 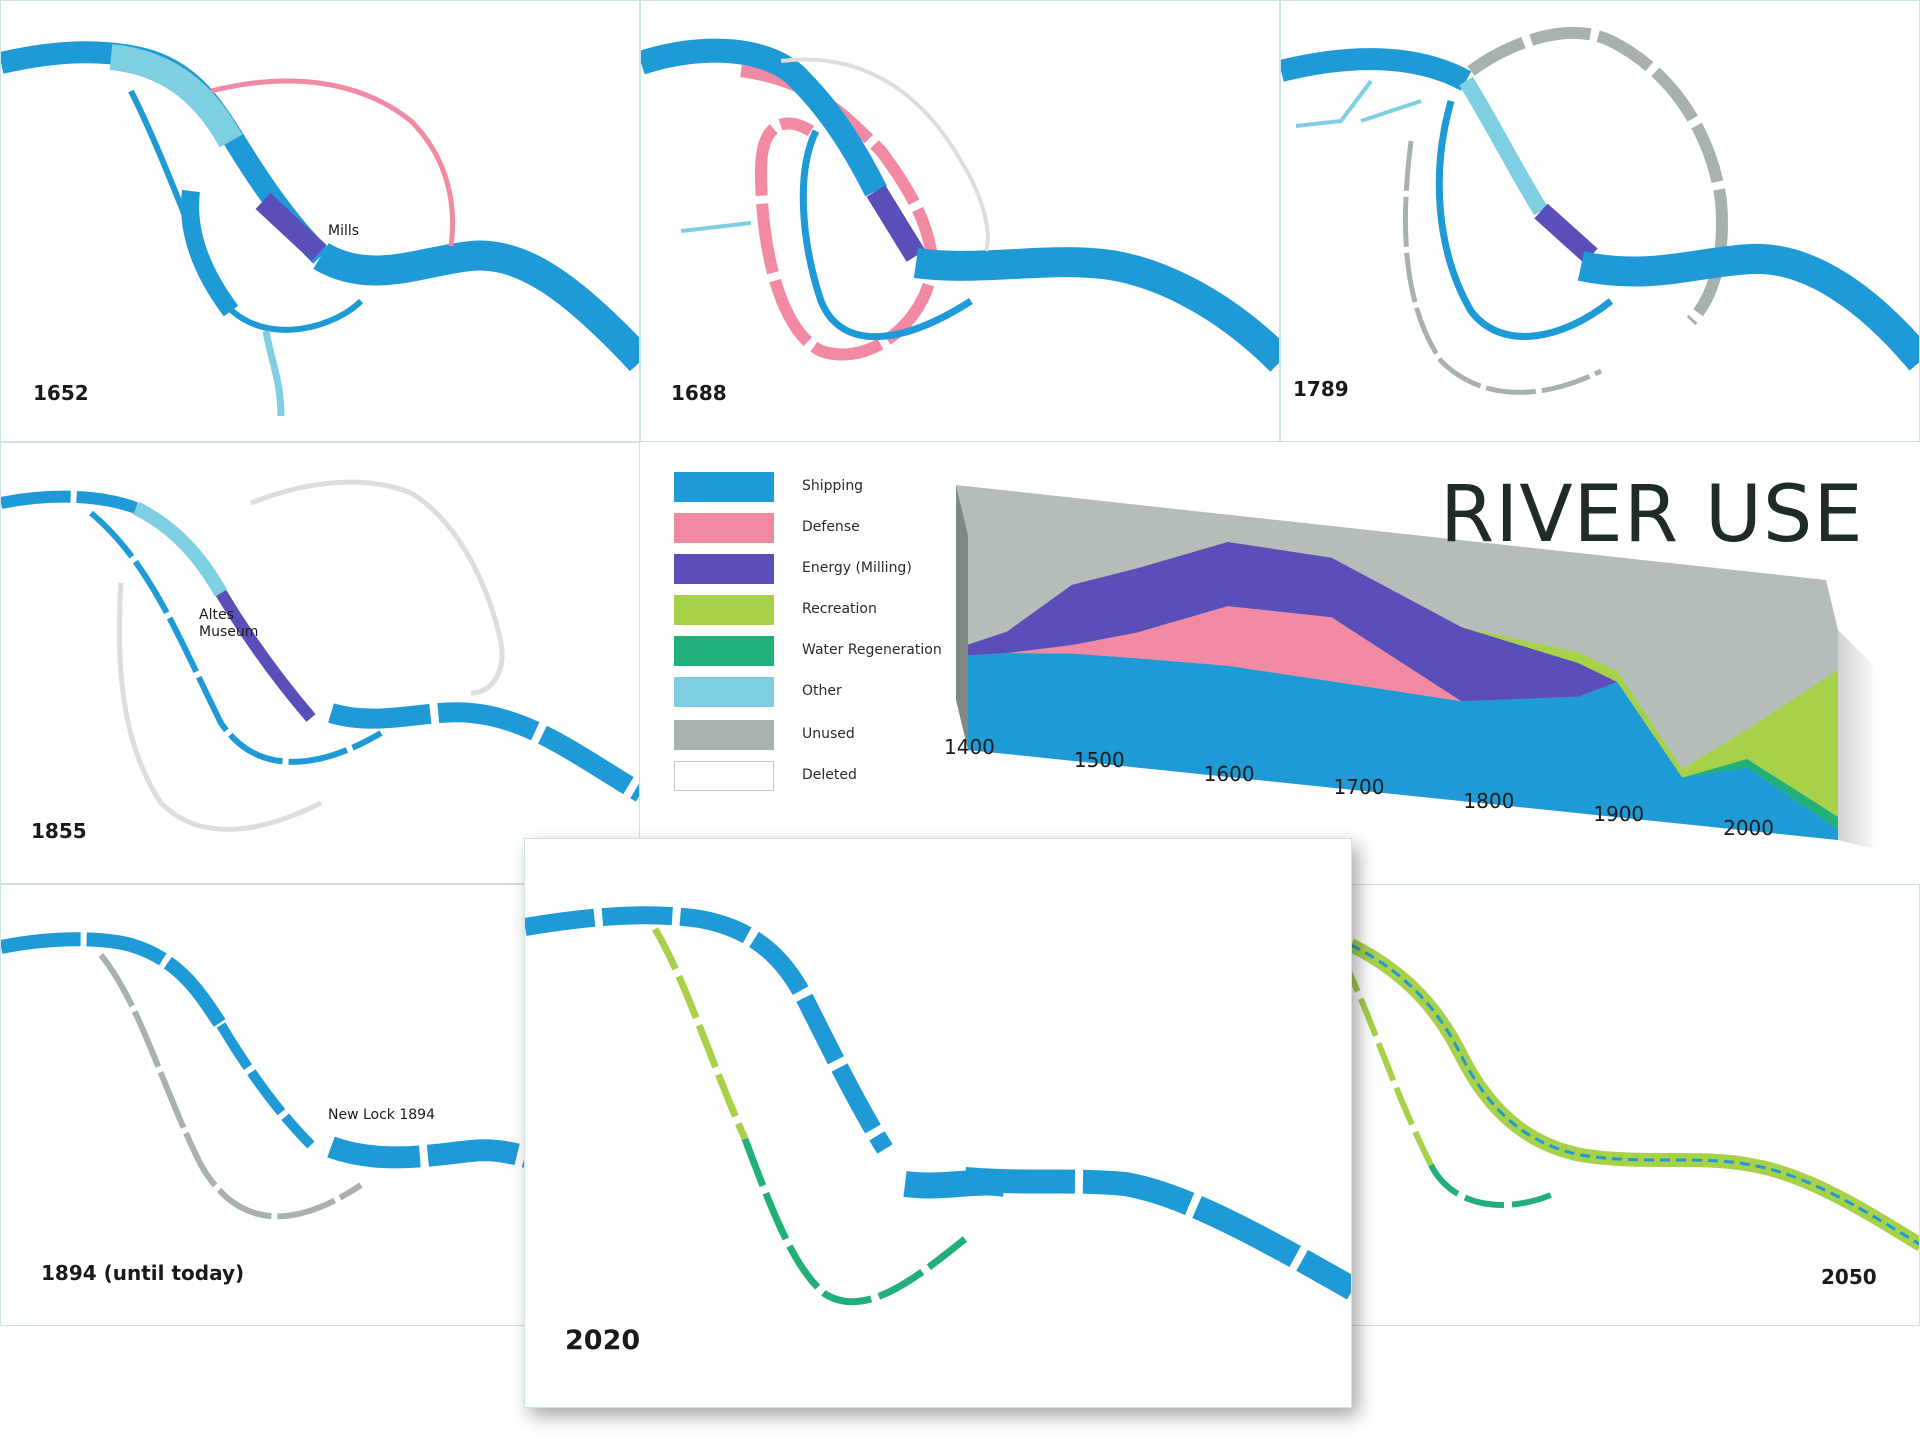 What do you see at coordinates (724, 487) in the screenshot?
I see `legend-swatch-shipping` at bounding box center [724, 487].